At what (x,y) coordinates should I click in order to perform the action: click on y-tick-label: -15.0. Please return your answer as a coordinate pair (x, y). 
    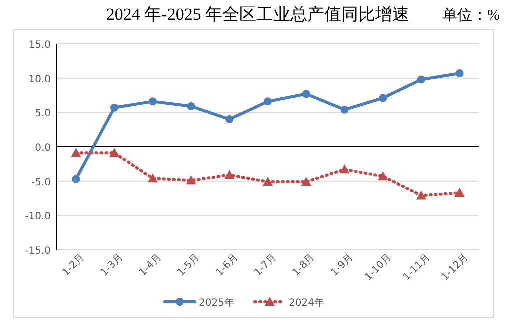
    Looking at the image, I should click on (38, 251).